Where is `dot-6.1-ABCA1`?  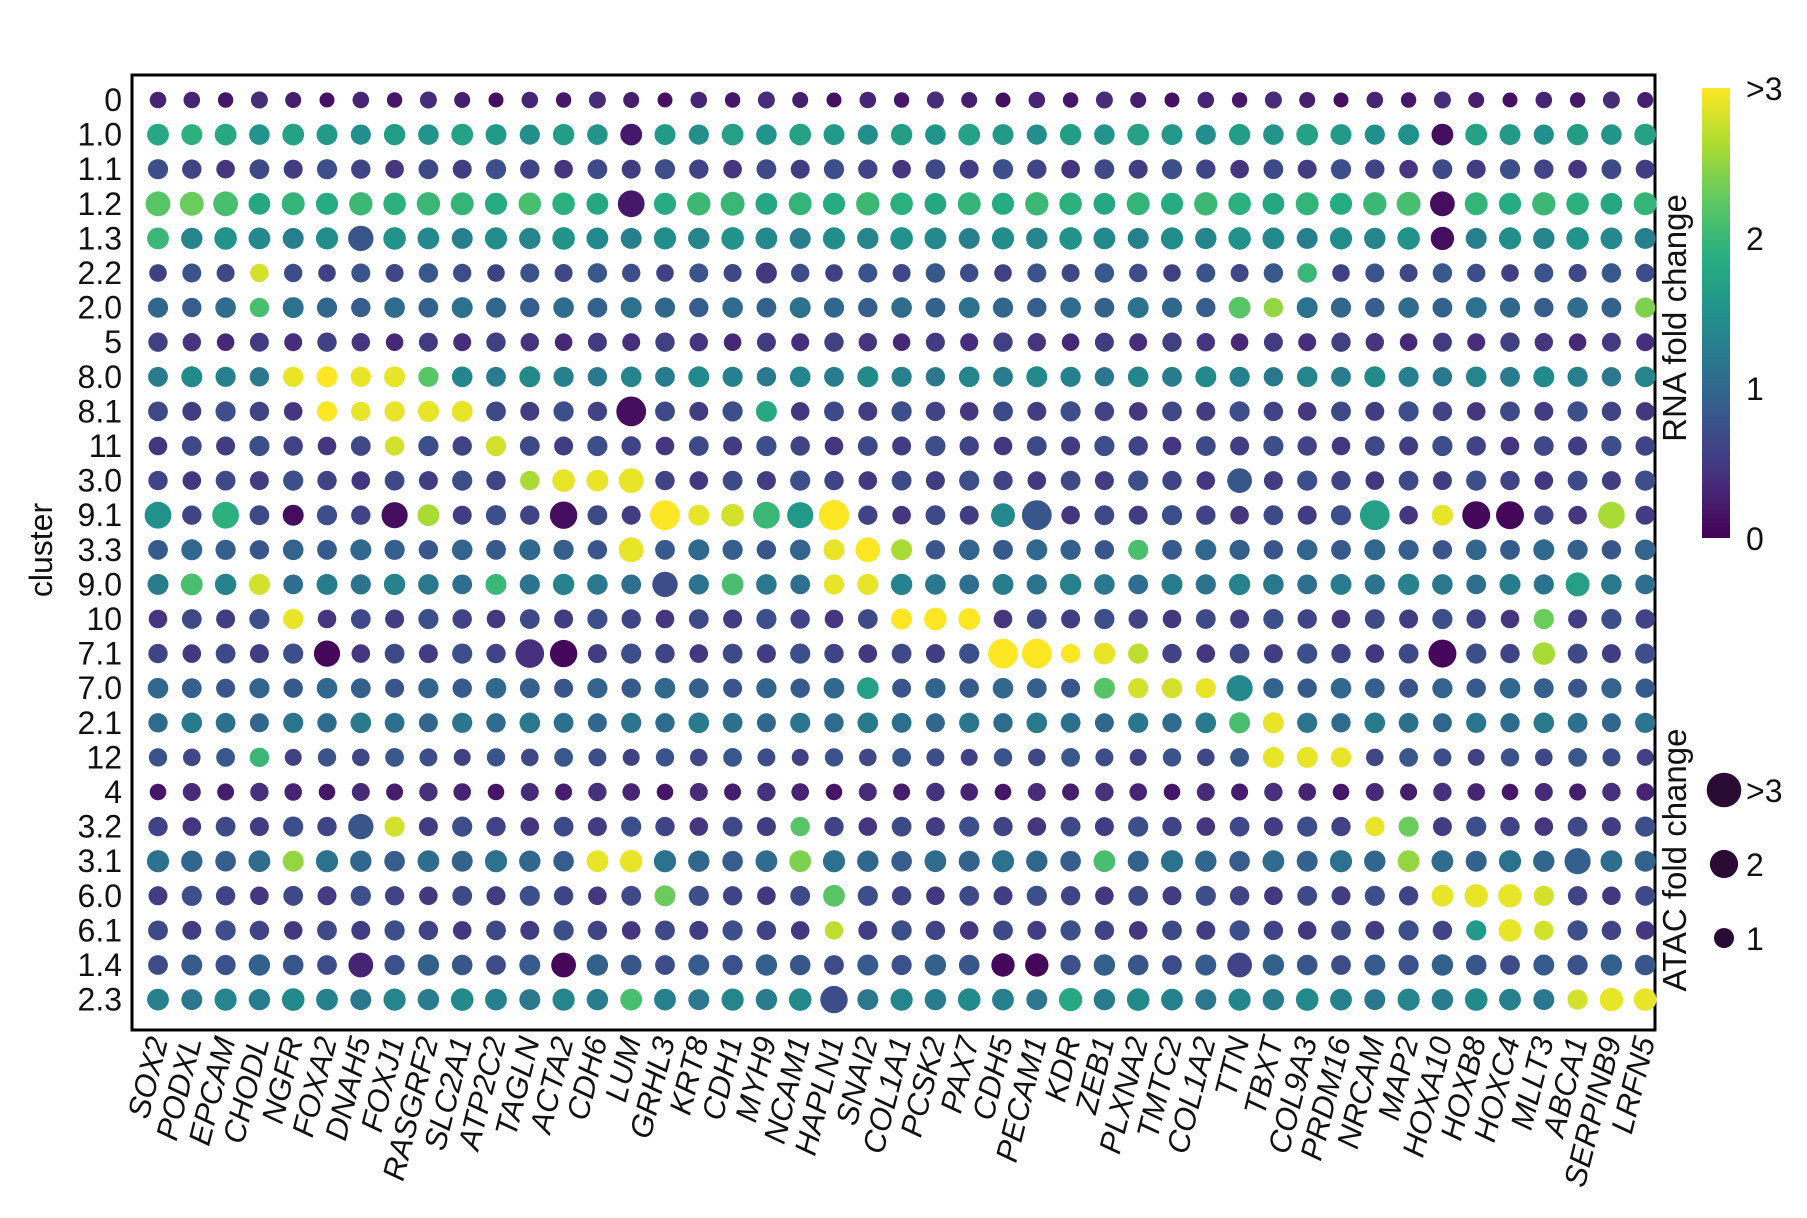
dot-6.1-ABCA1 is located at coordinates (1577, 930).